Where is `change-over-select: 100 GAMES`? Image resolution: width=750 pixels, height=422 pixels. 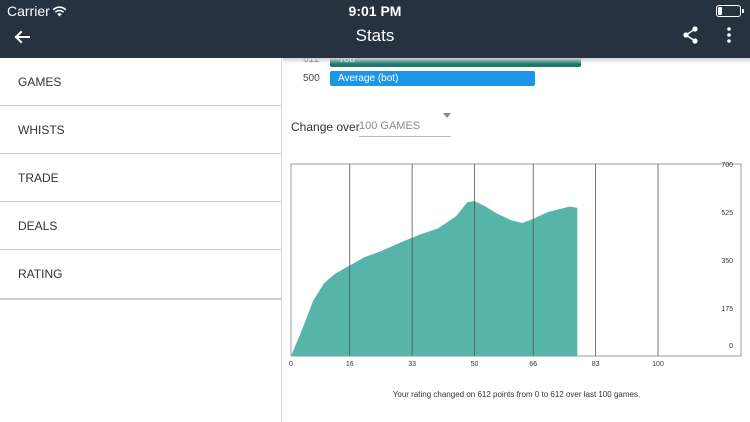
change-over-select: 100 GAMES is located at coordinates (405, 125).